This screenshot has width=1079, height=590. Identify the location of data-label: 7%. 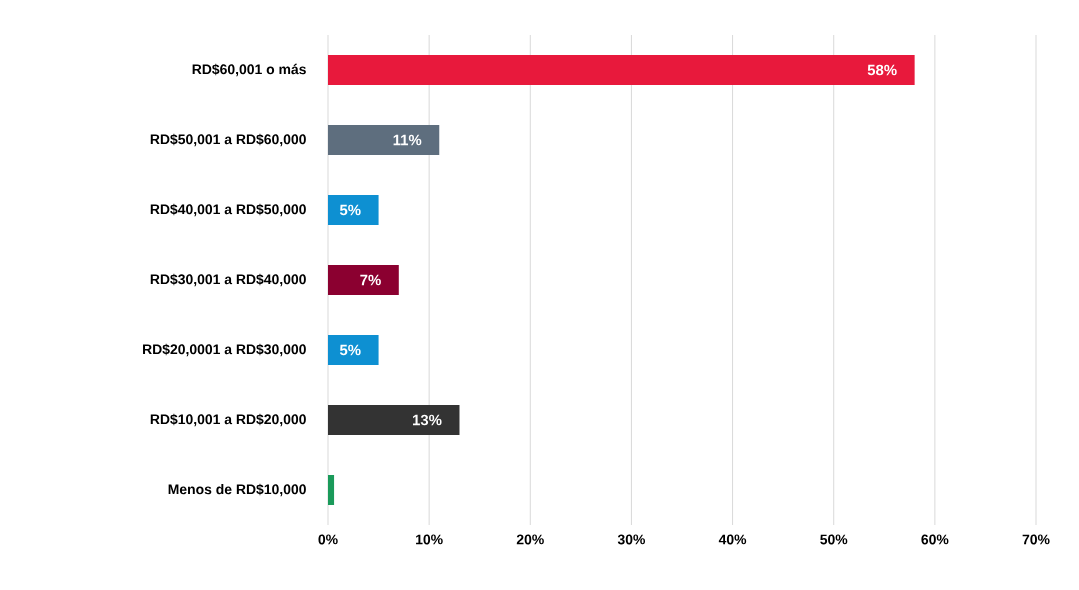
(370, 280).